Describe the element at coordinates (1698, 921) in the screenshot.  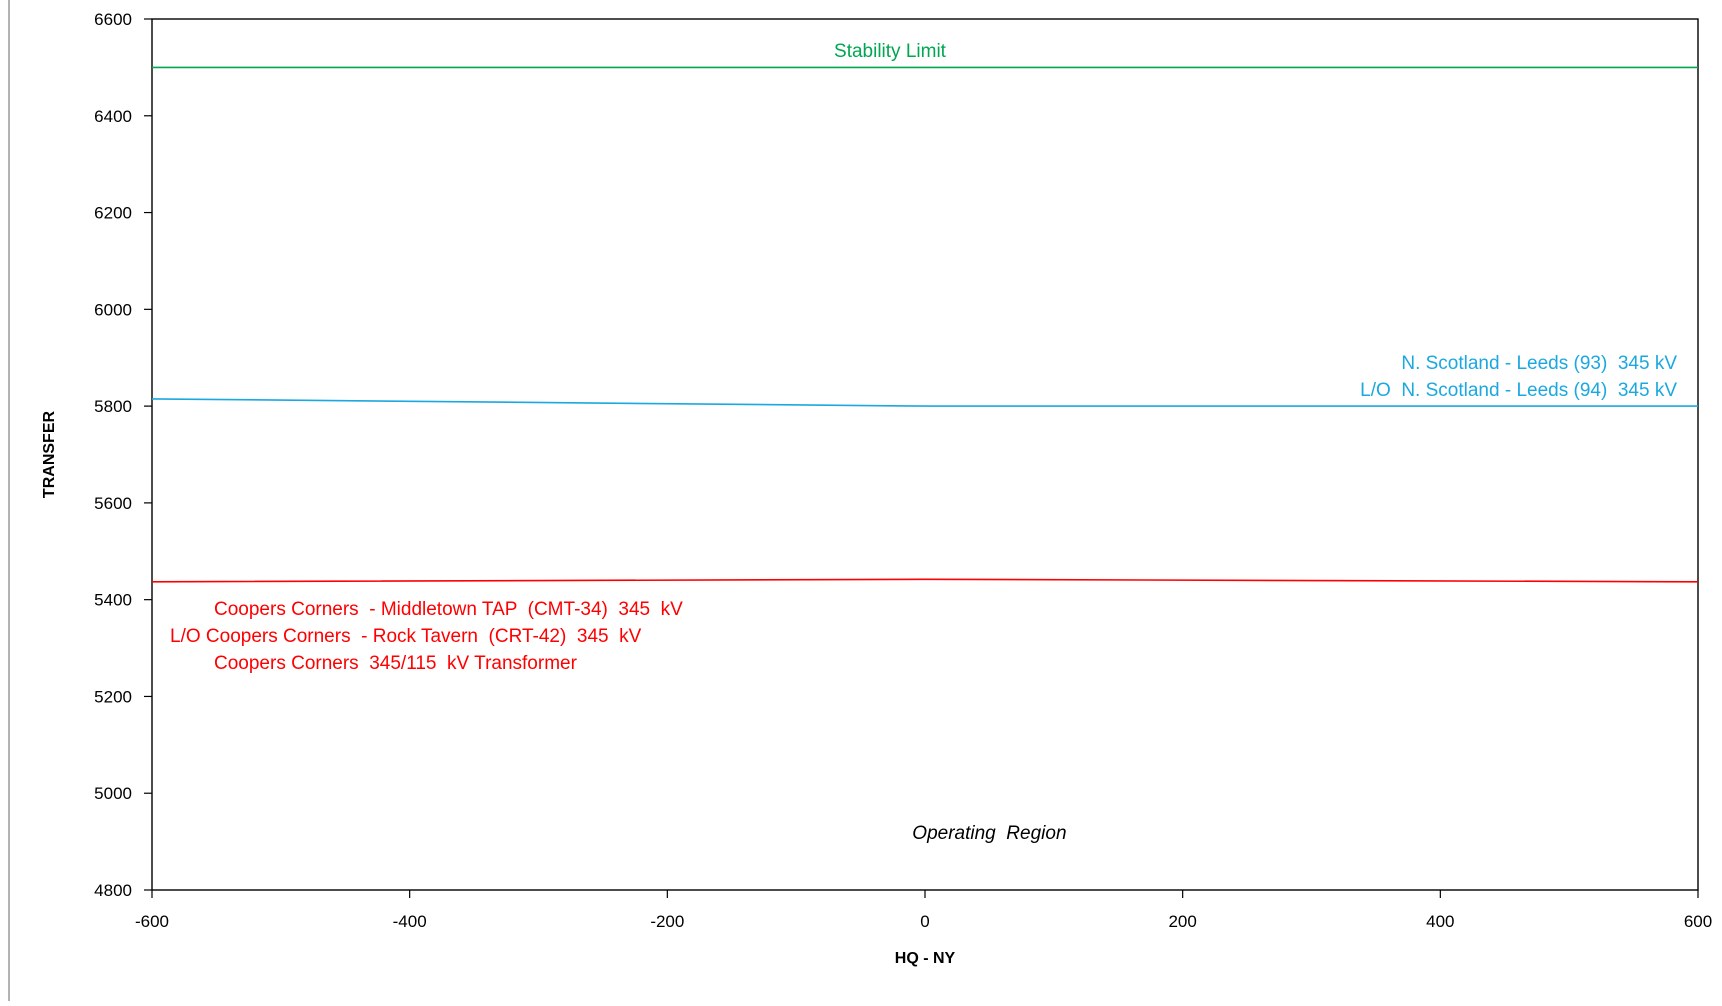
I see `x-tick-label: 600` at that location.